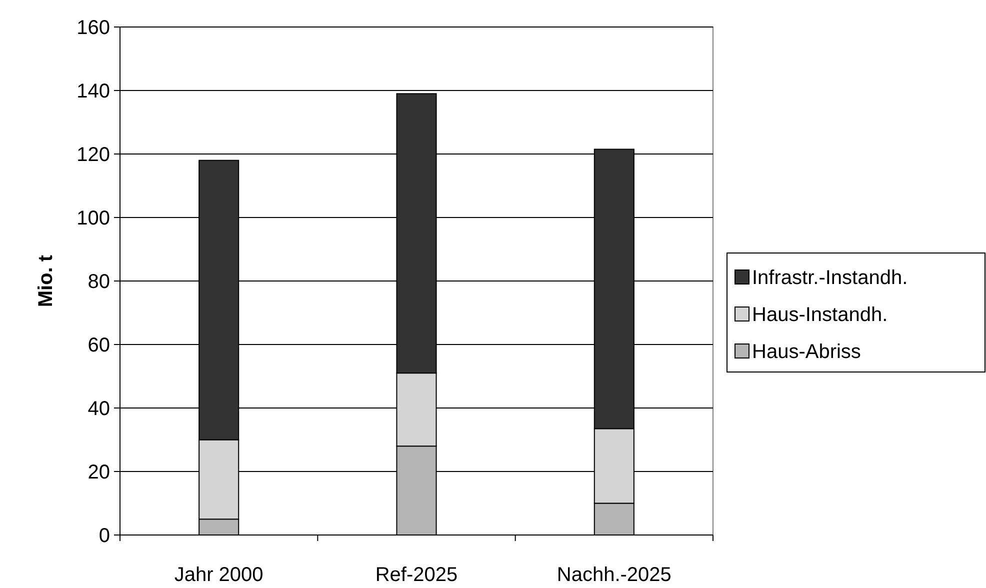  What do you see at coordinates (93, 91) in the screenshot?
I see `y-tick-label: 140` at bounding box center [93, 91].